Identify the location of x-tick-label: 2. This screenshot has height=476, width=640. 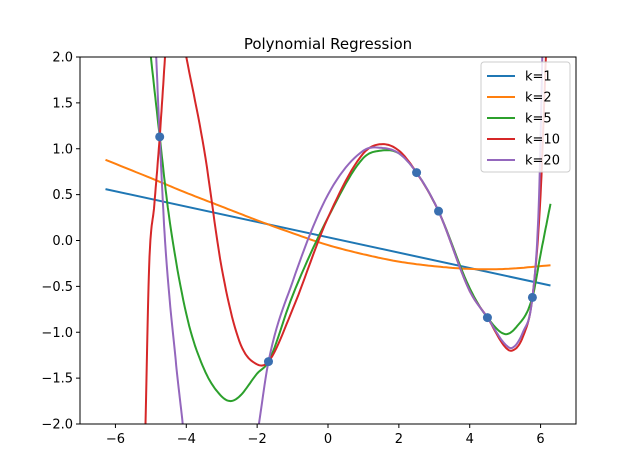
(399, 439).